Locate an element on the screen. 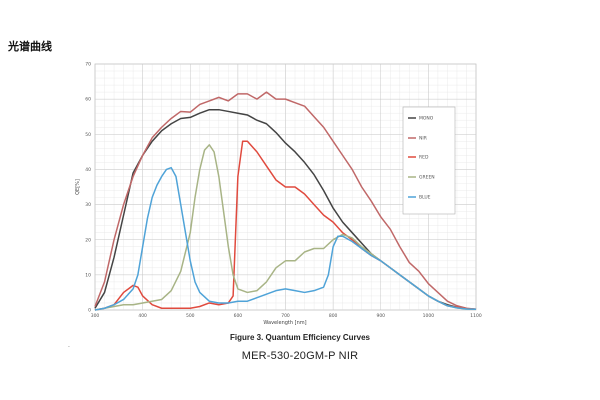 The image size is (600, 400). y-axis-label: QE[%] is located at coordinates (78, 187).